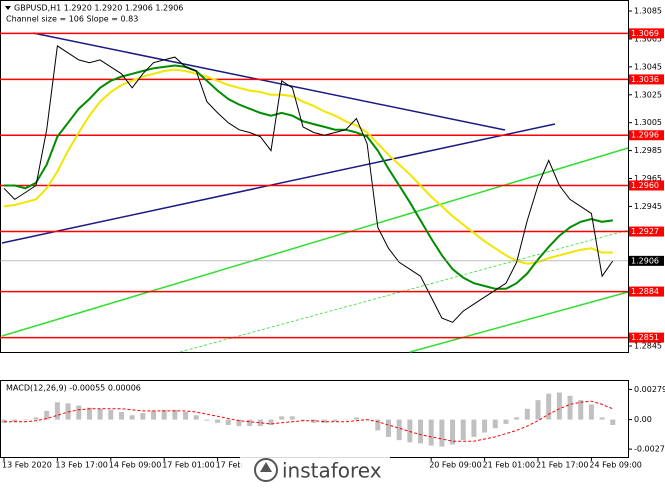  I want to click on y-tick-label: 0.00, so click(643, 419).